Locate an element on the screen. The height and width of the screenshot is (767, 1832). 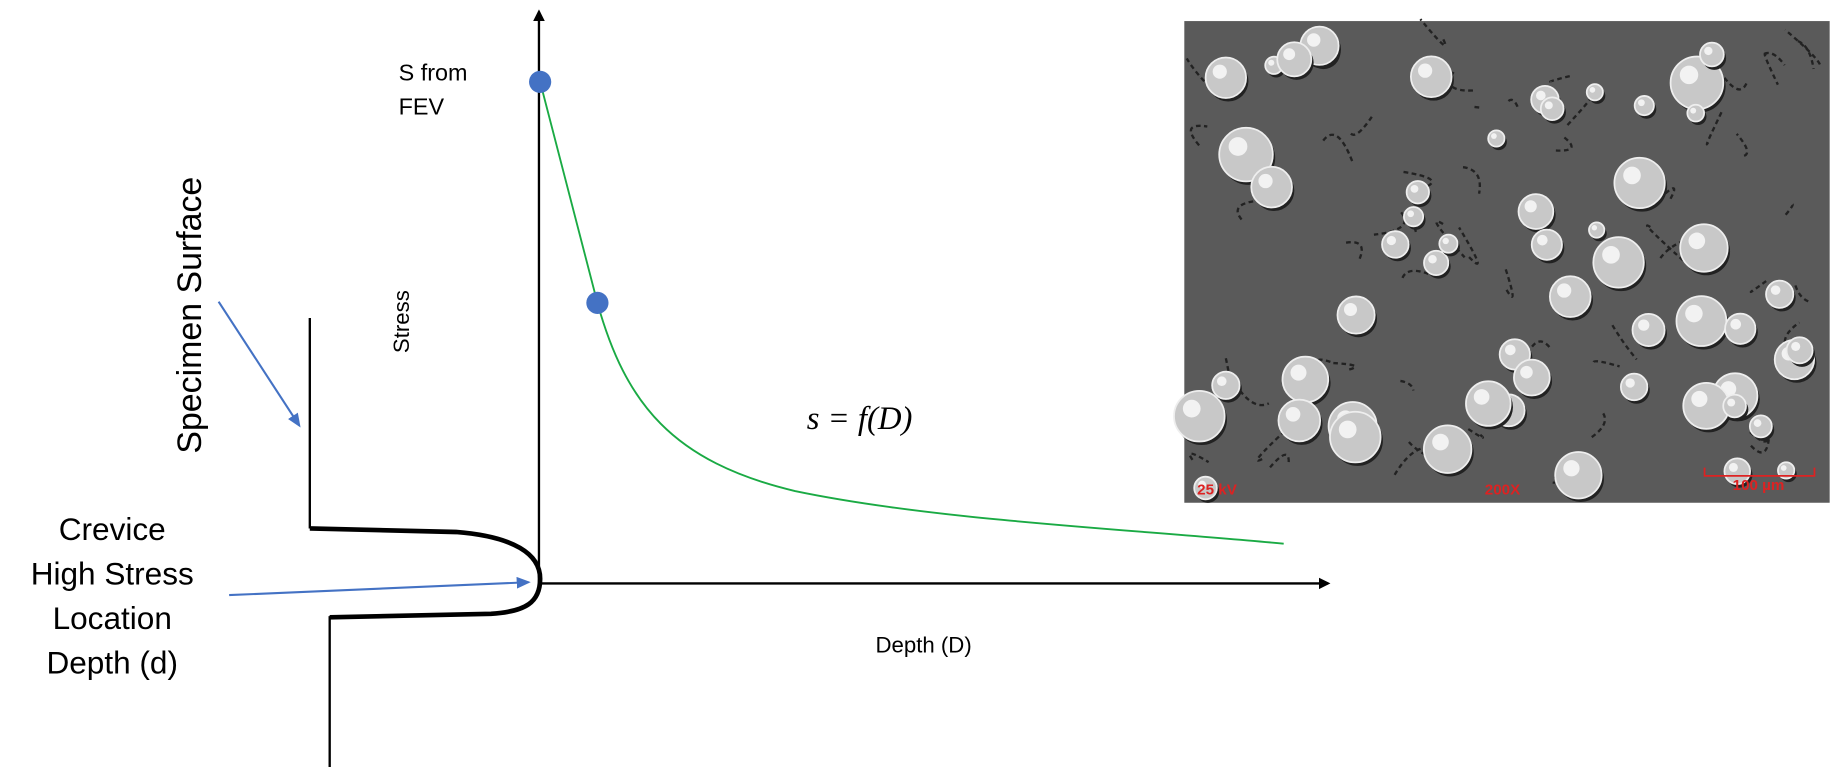
crevice-label: High Stress is located at coordinates (112, 574).